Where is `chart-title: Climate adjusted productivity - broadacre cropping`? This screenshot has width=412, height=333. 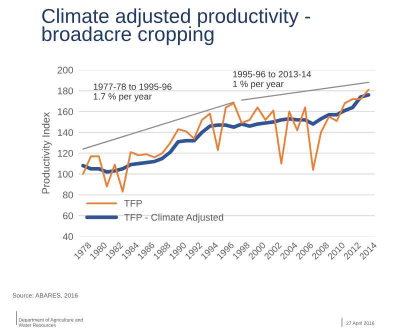
chart-title: Climate adjusted productivity - broadacre cropping is located at coordinates (176, 27).